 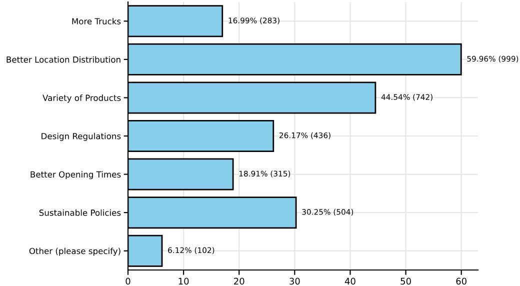 What do you see at coordinates (461, 281) in the screenshot?
I see `x-tick-label: 60` at bounding box center [461, 281].